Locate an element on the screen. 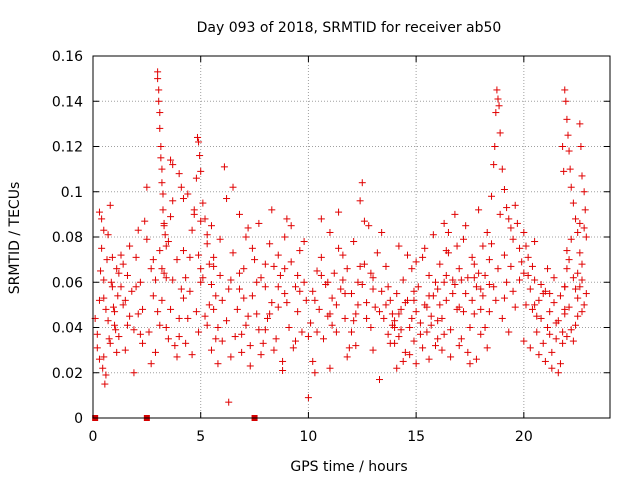 The image size is (640, 480). x-axis-label: GPS time / hours is located at coordinates (348, 467).